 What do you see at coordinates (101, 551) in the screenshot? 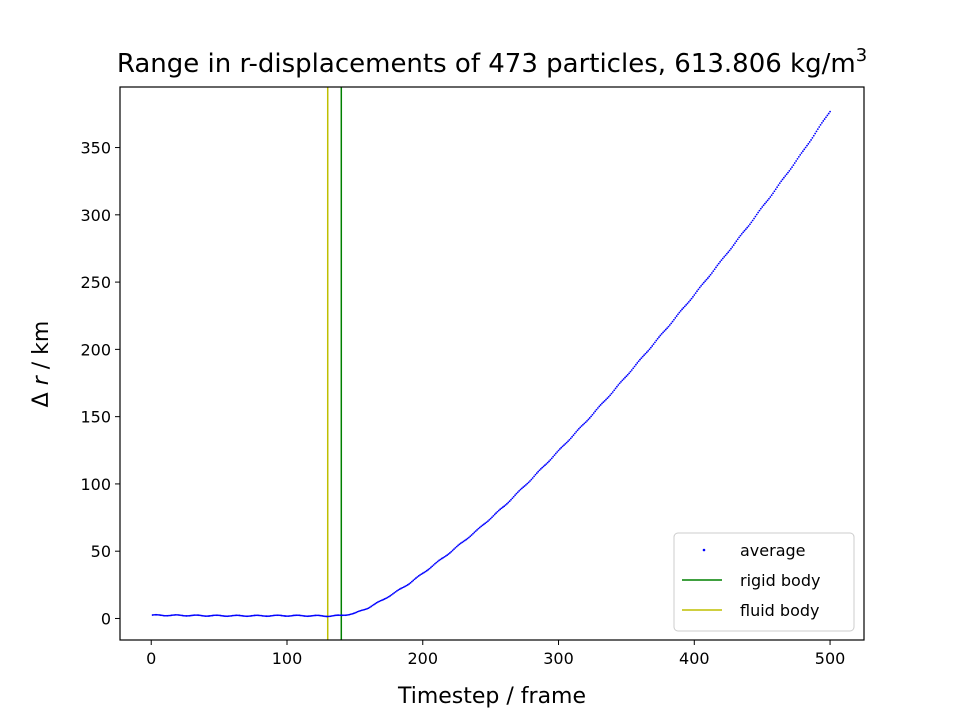
I see `y-tick-label: 50` at bounding box center [101, 551].